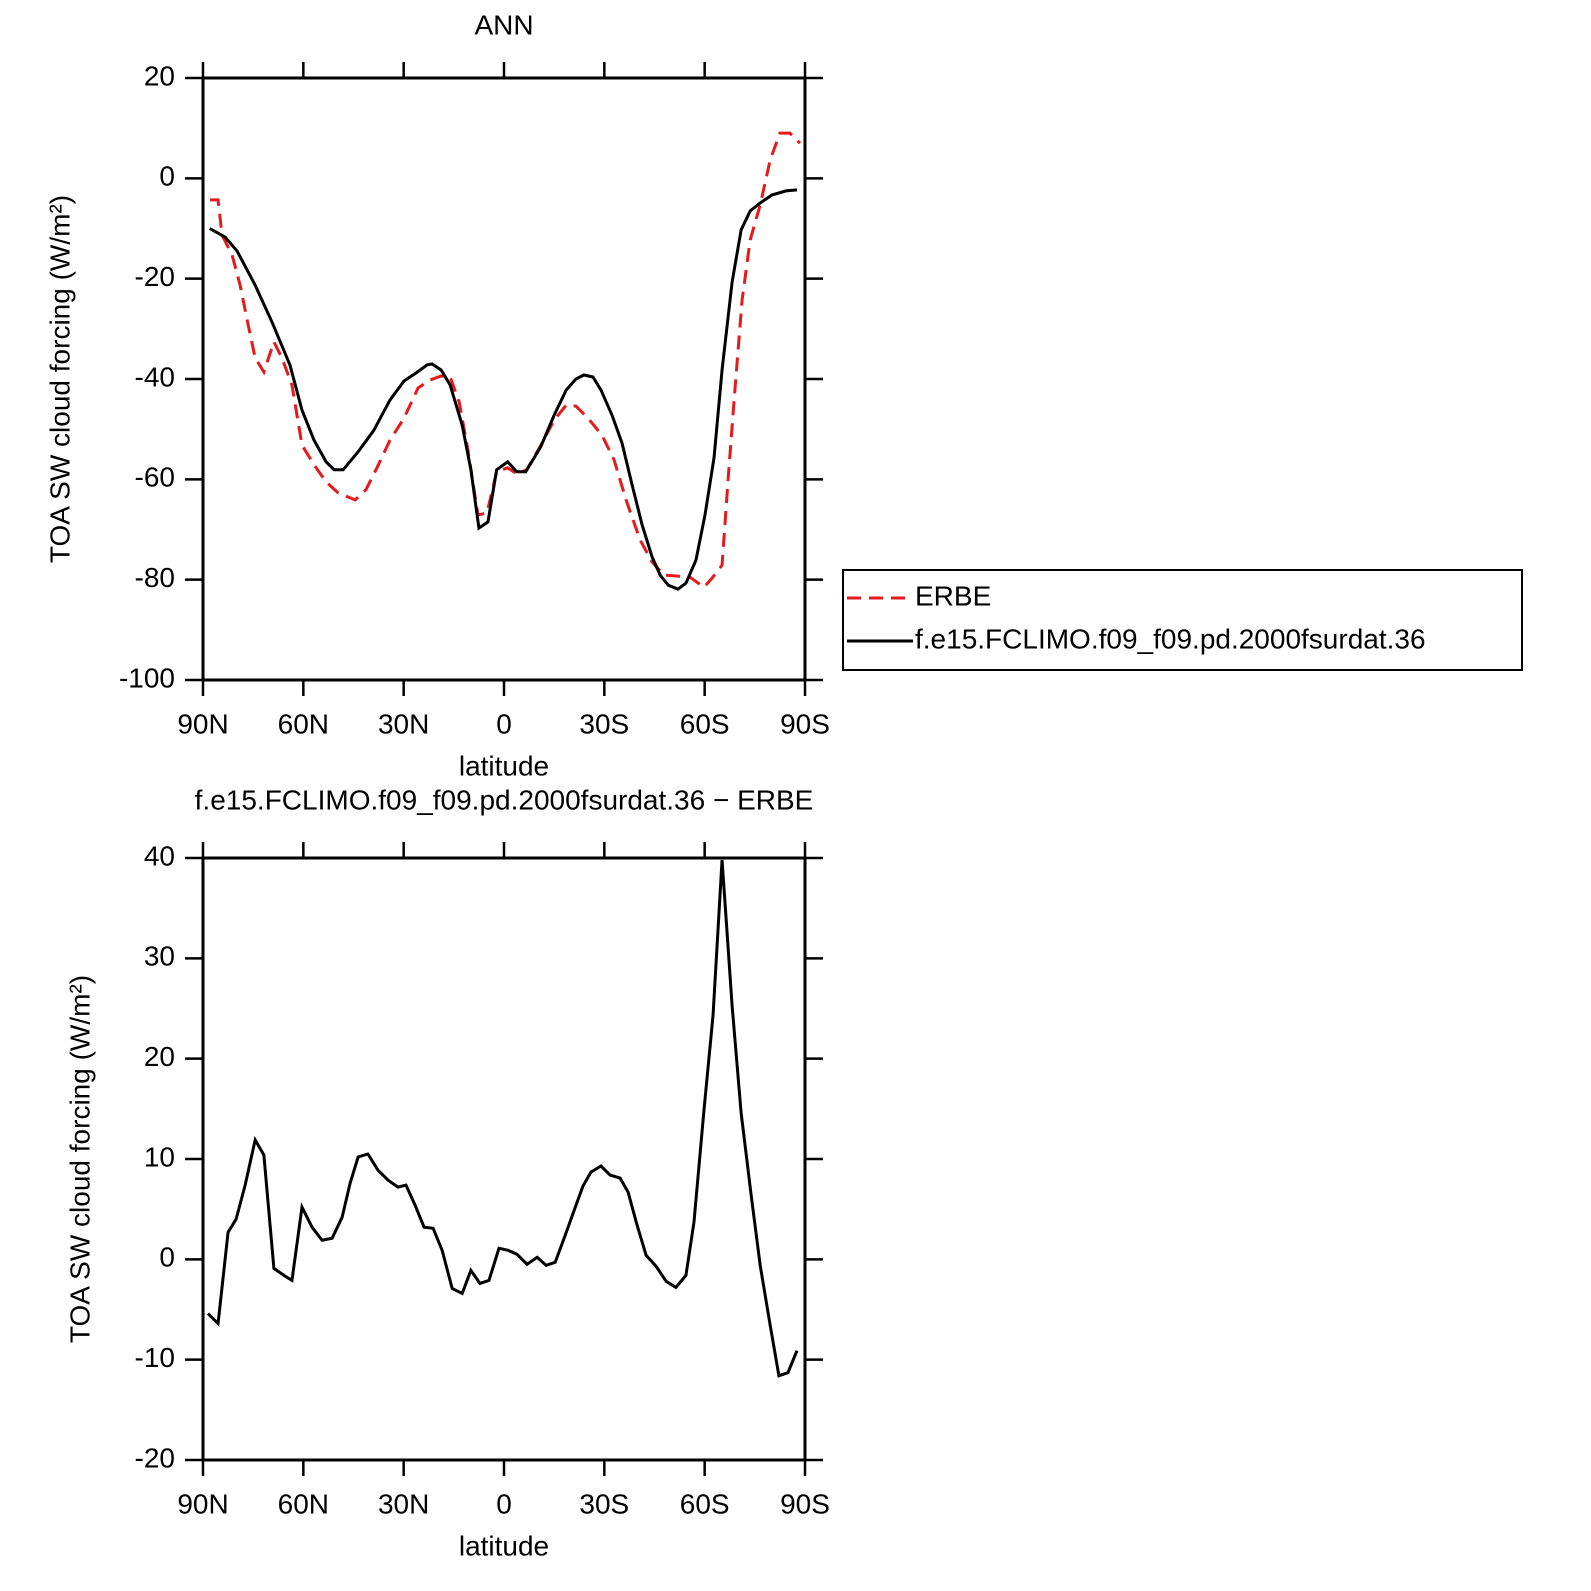  I want to click on y-tick-label: 40, so click(159, 855).